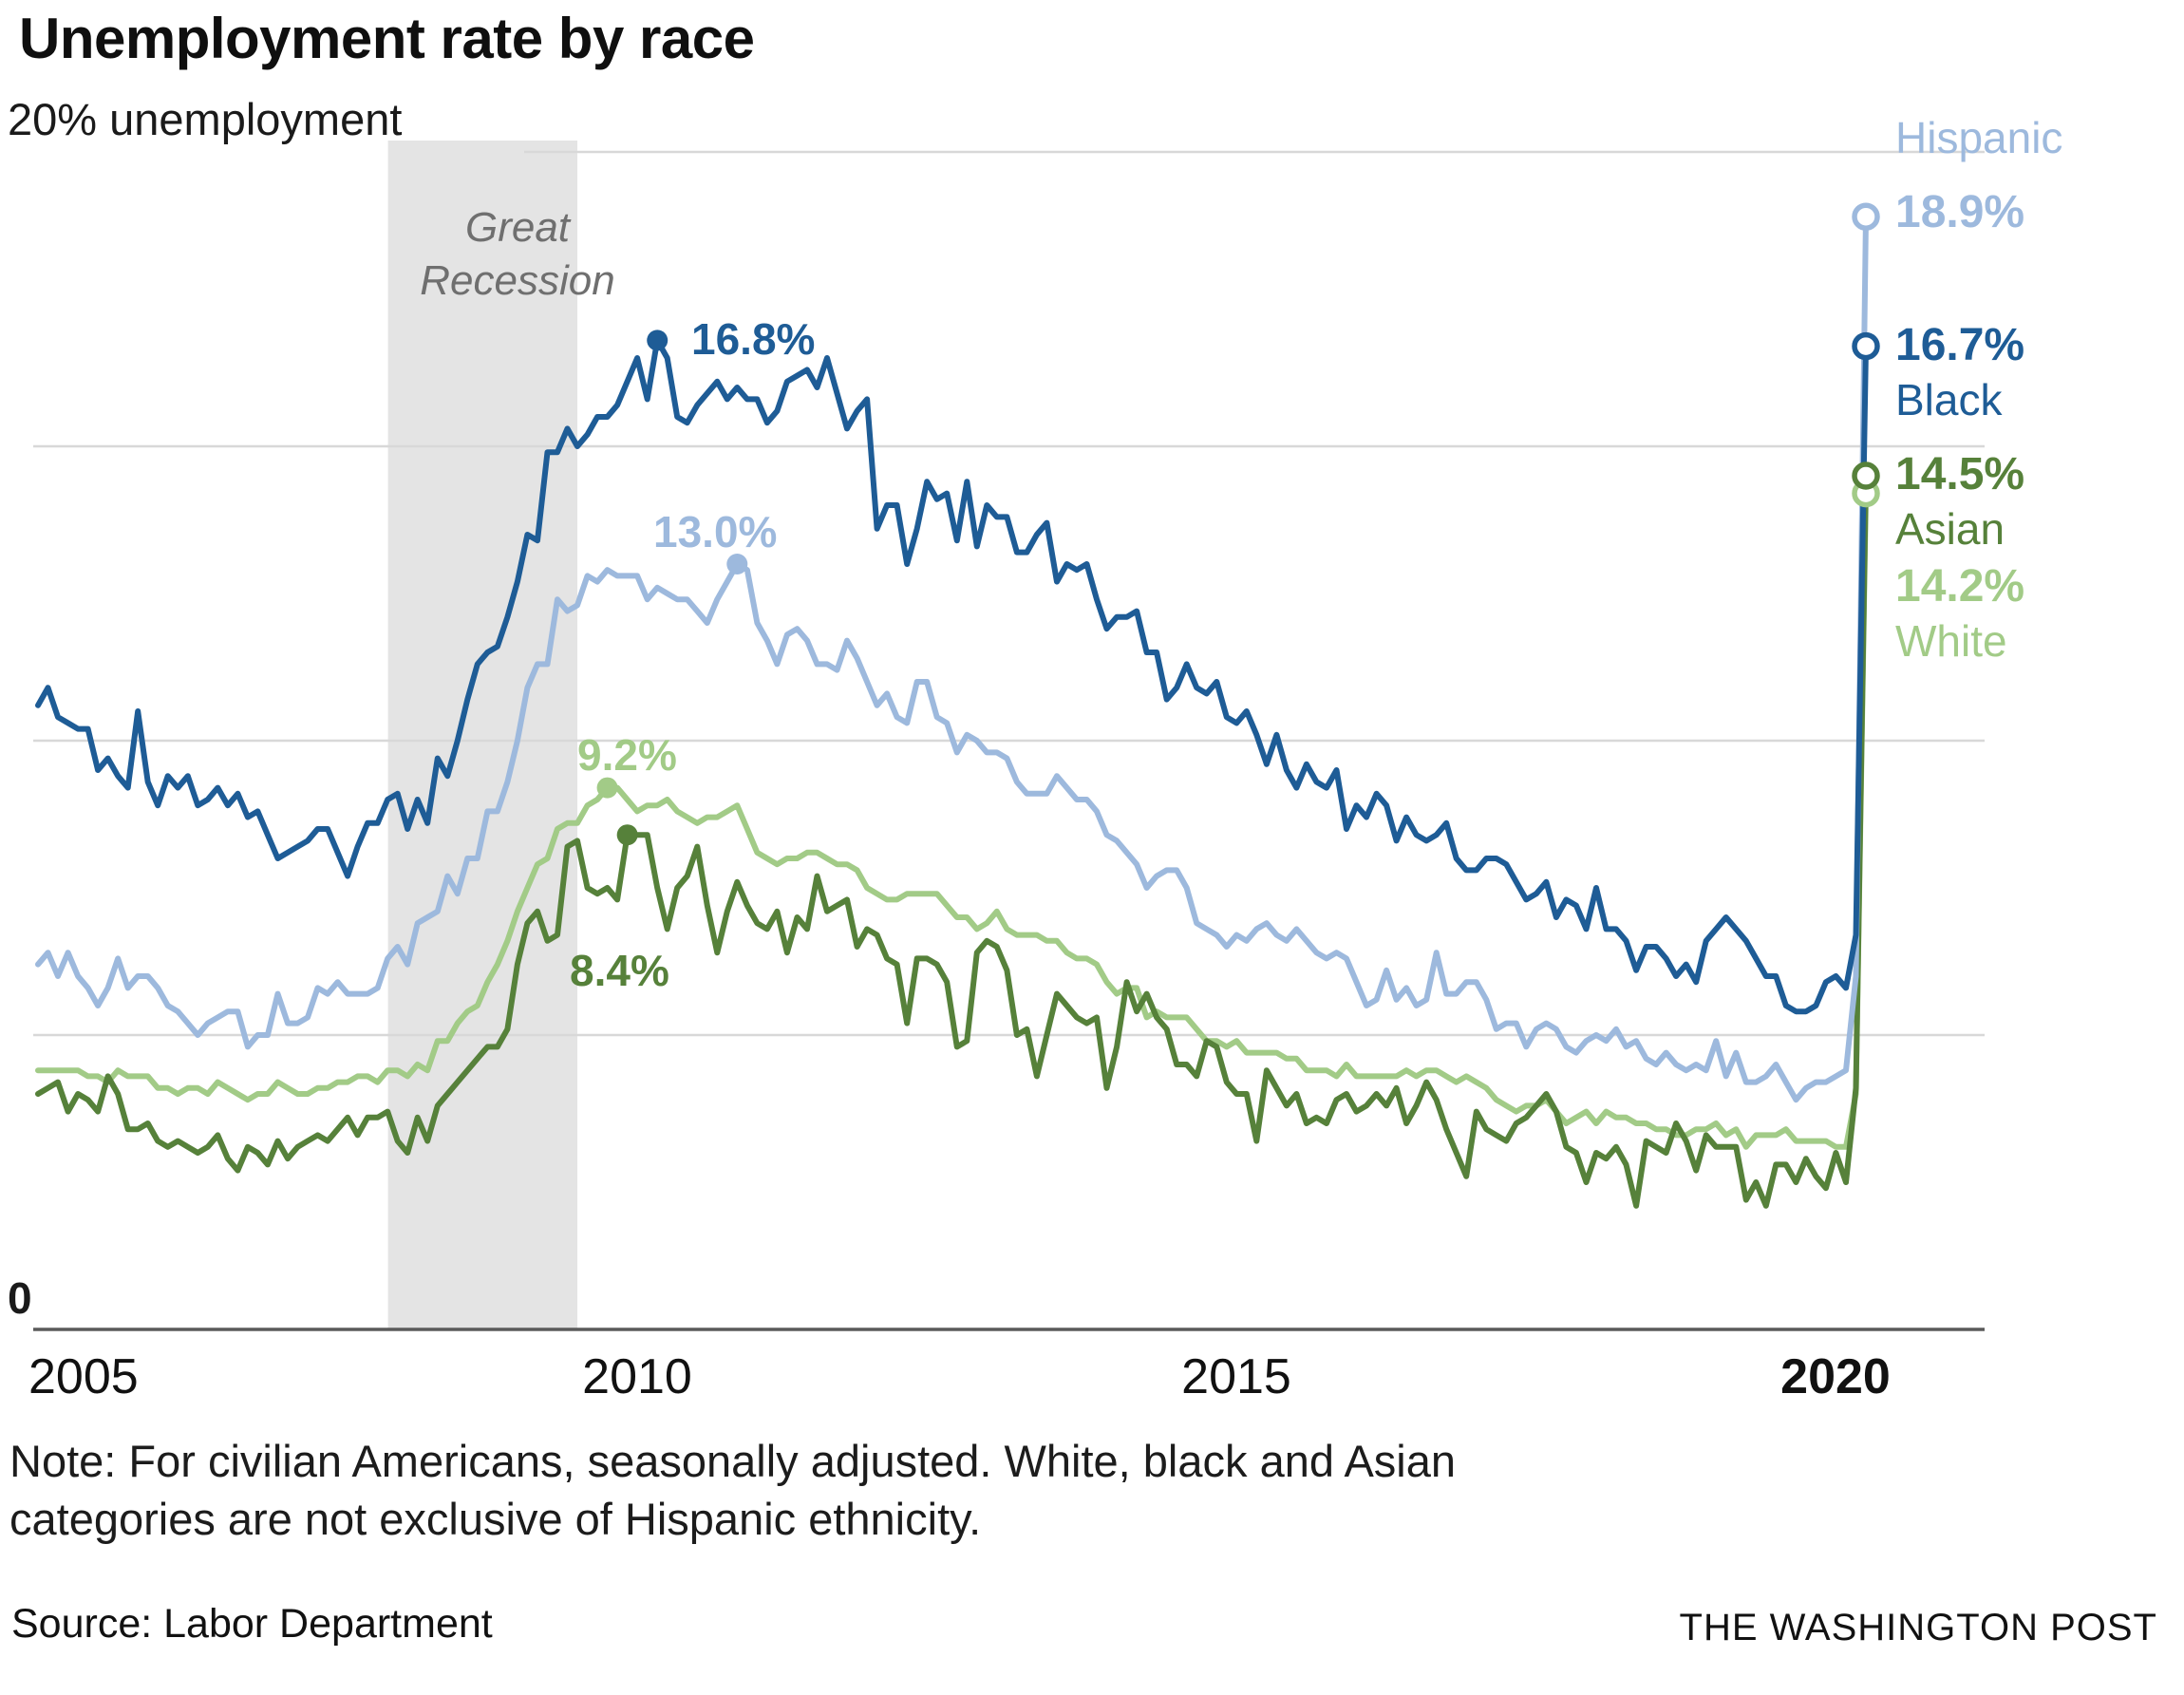 The width and height of the screenshot is (2184, 1695). Describe the element at coordinates (1236, 1376) in the screenshot. I see `x-tick-2015: 2015` at that location.